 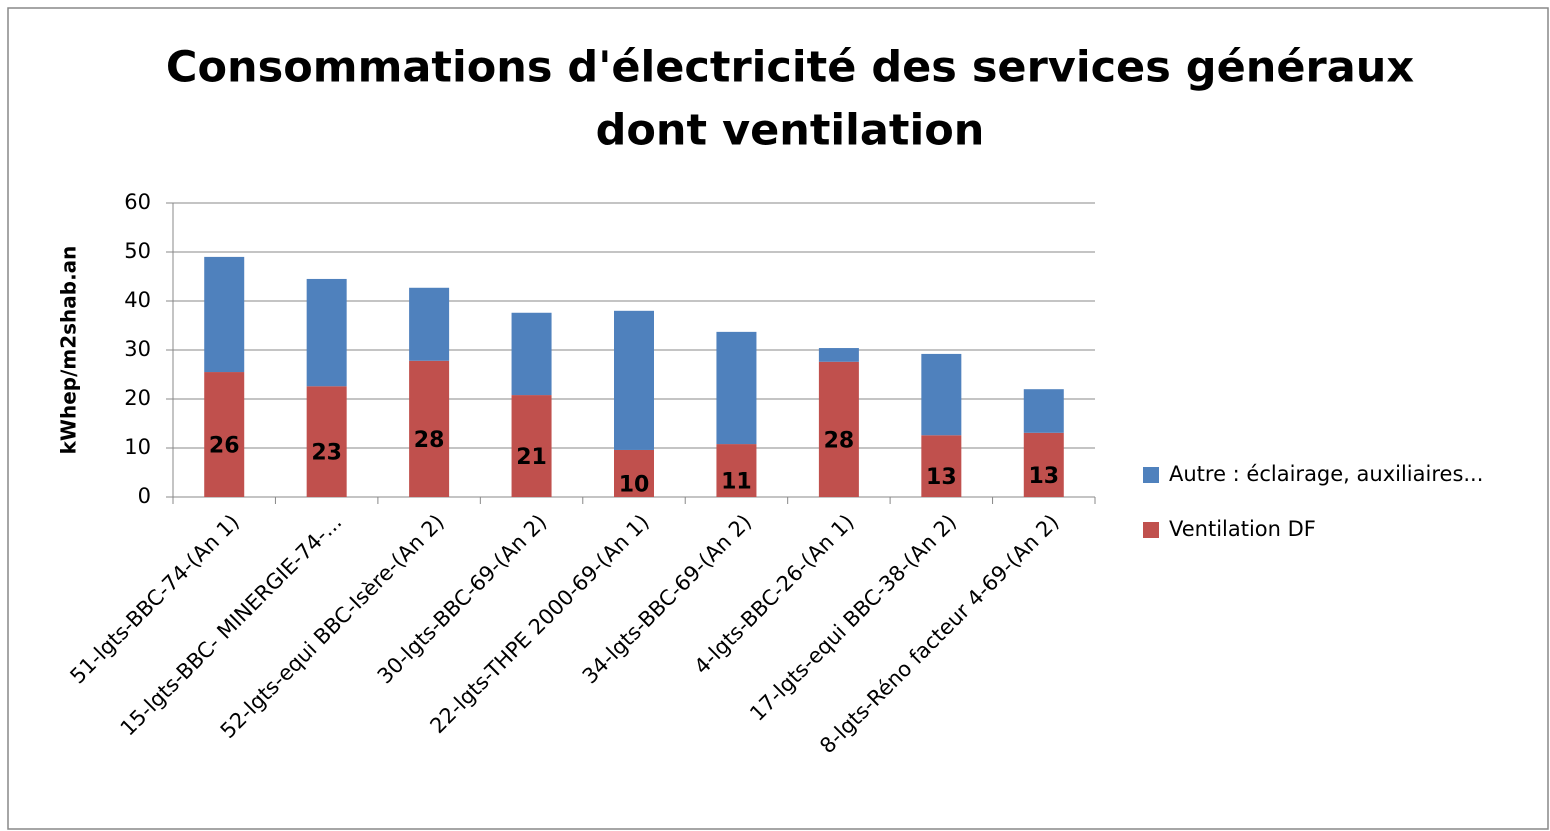 What do you see at coordinates (137, 447) in the screenshot?
I see `y-tick-label: 10` at bounding box center [137, 447].